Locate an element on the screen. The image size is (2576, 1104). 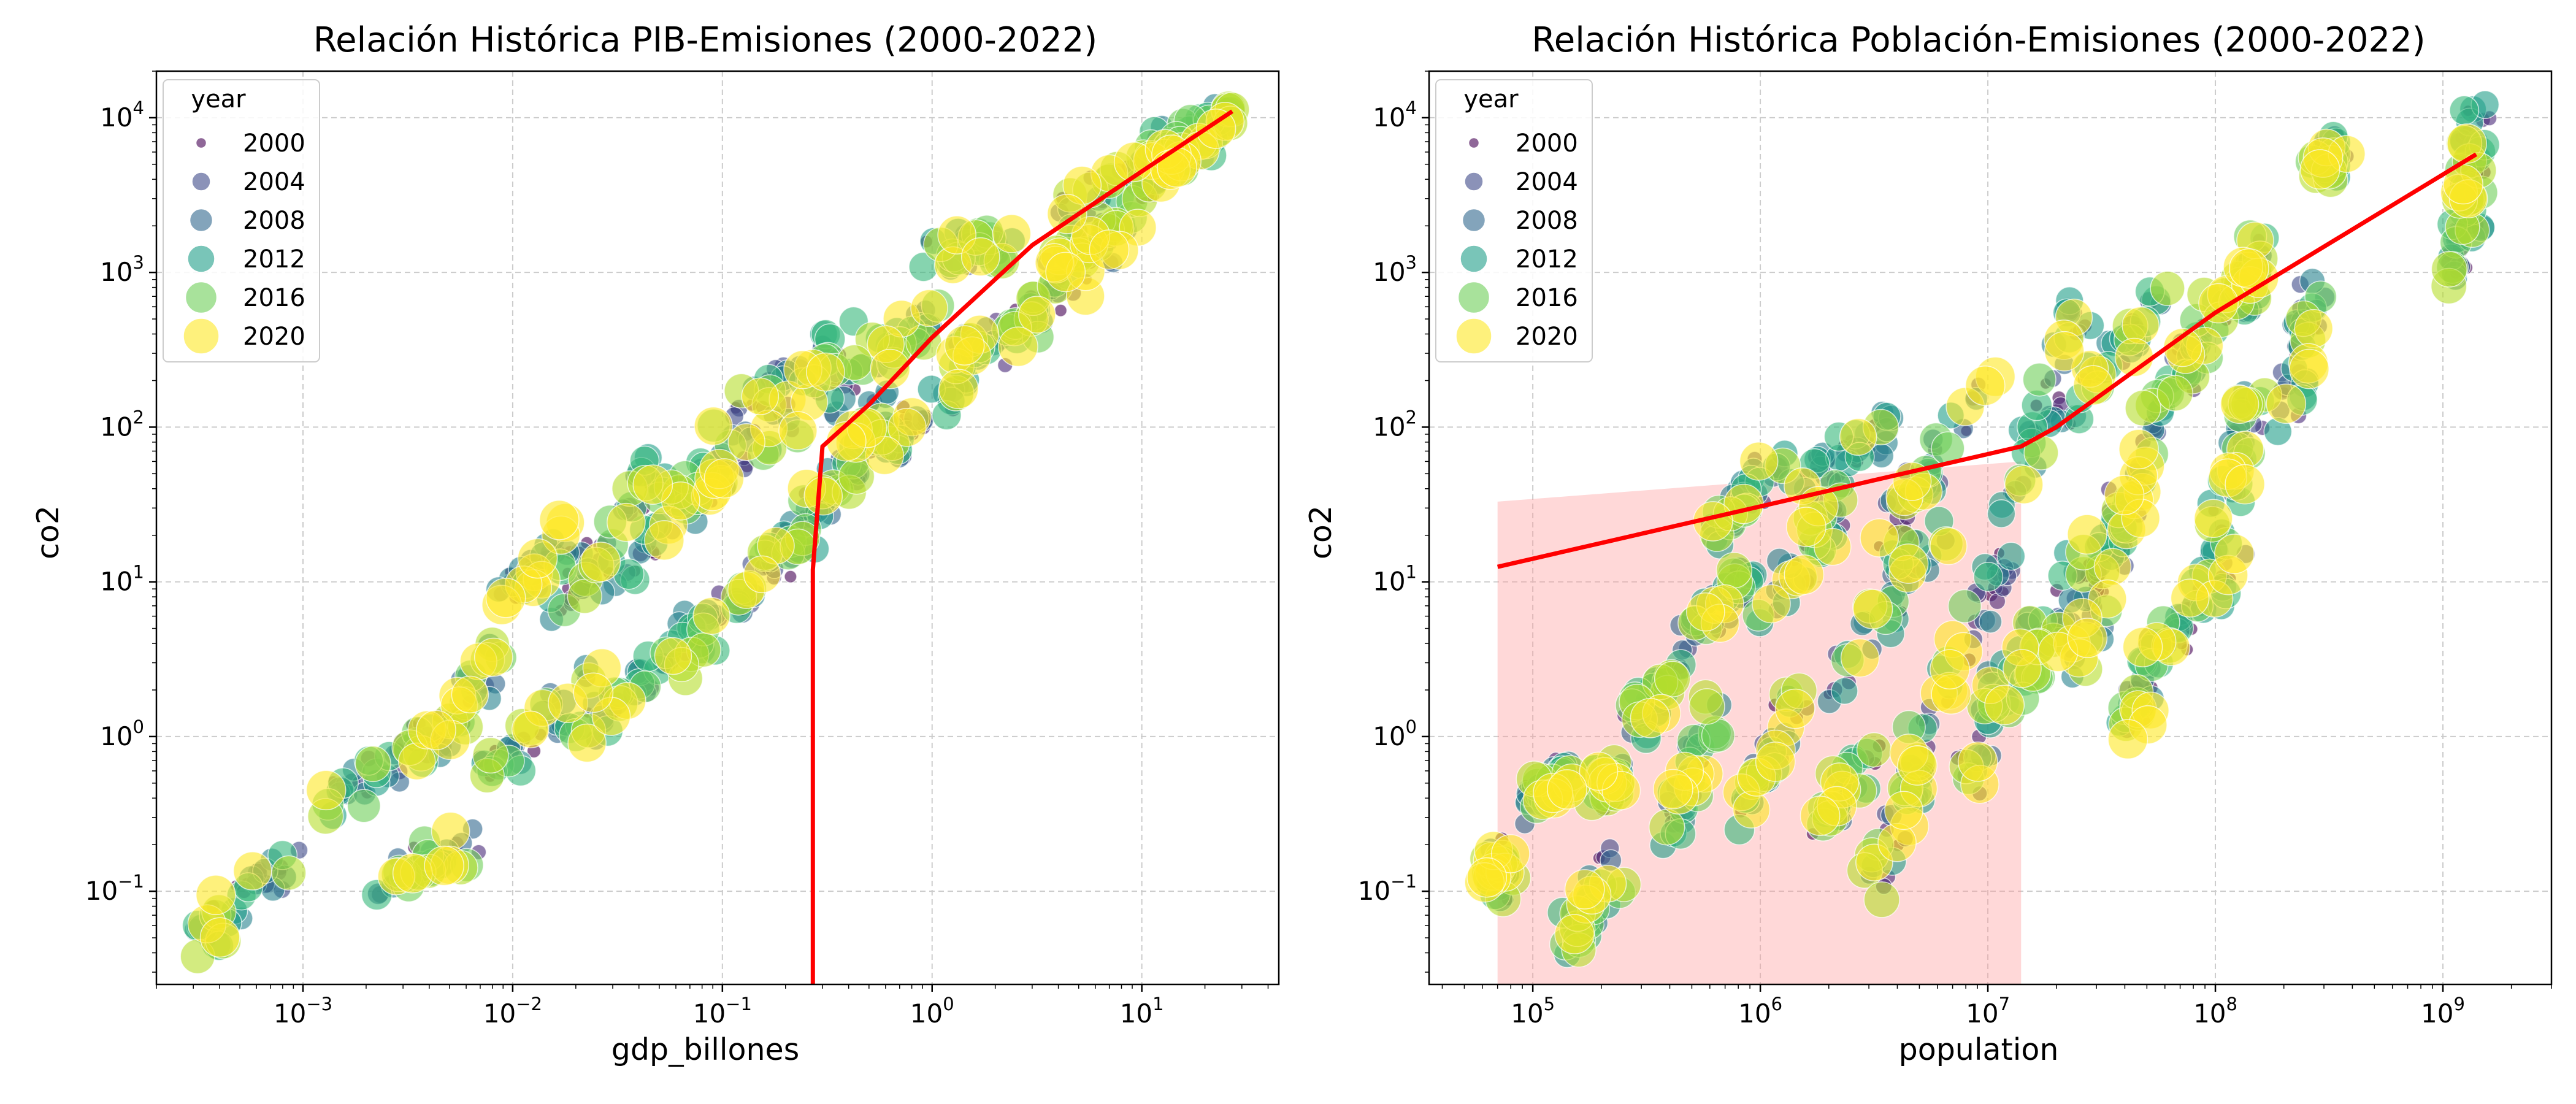
x-tick-label: 10⁶ is located at coordinates (1760, 1011).